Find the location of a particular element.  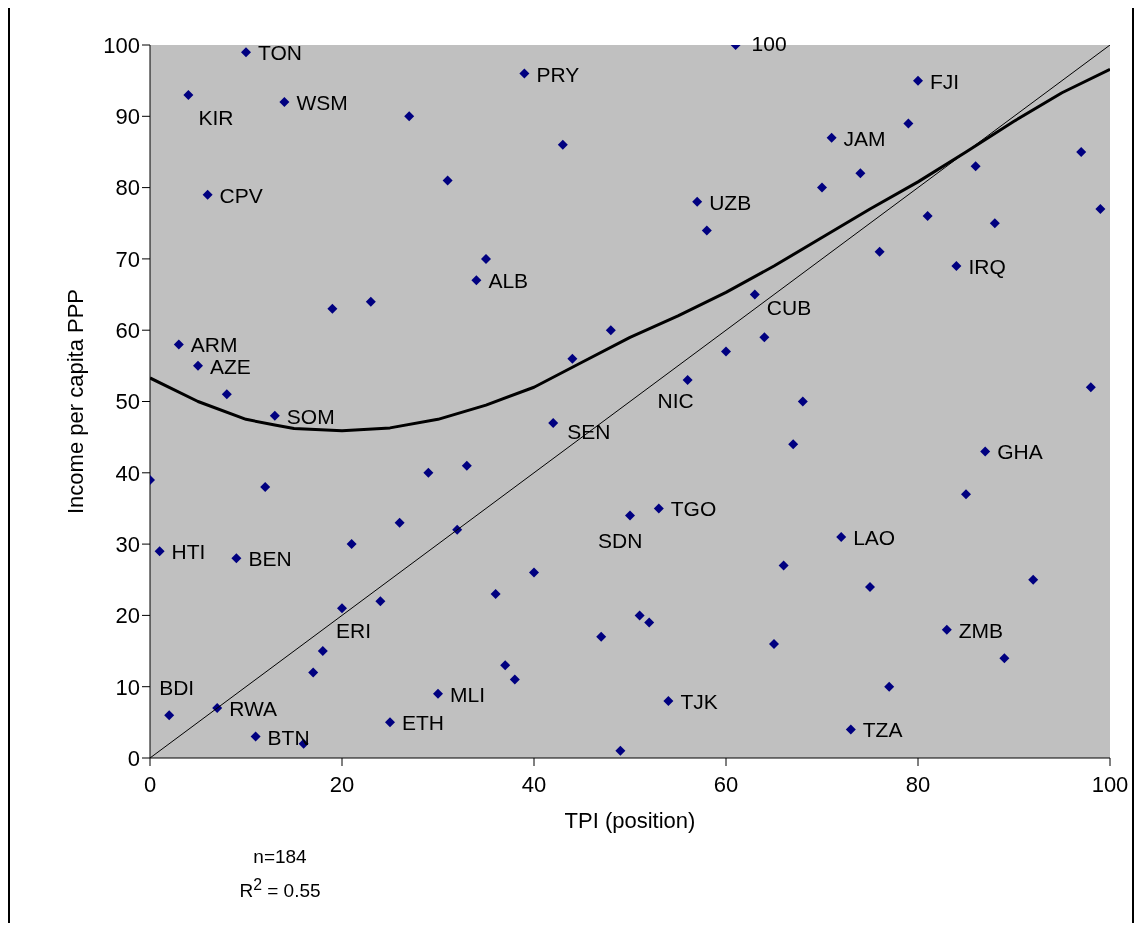

annotation: UZB is located at coordinates (730, 202).